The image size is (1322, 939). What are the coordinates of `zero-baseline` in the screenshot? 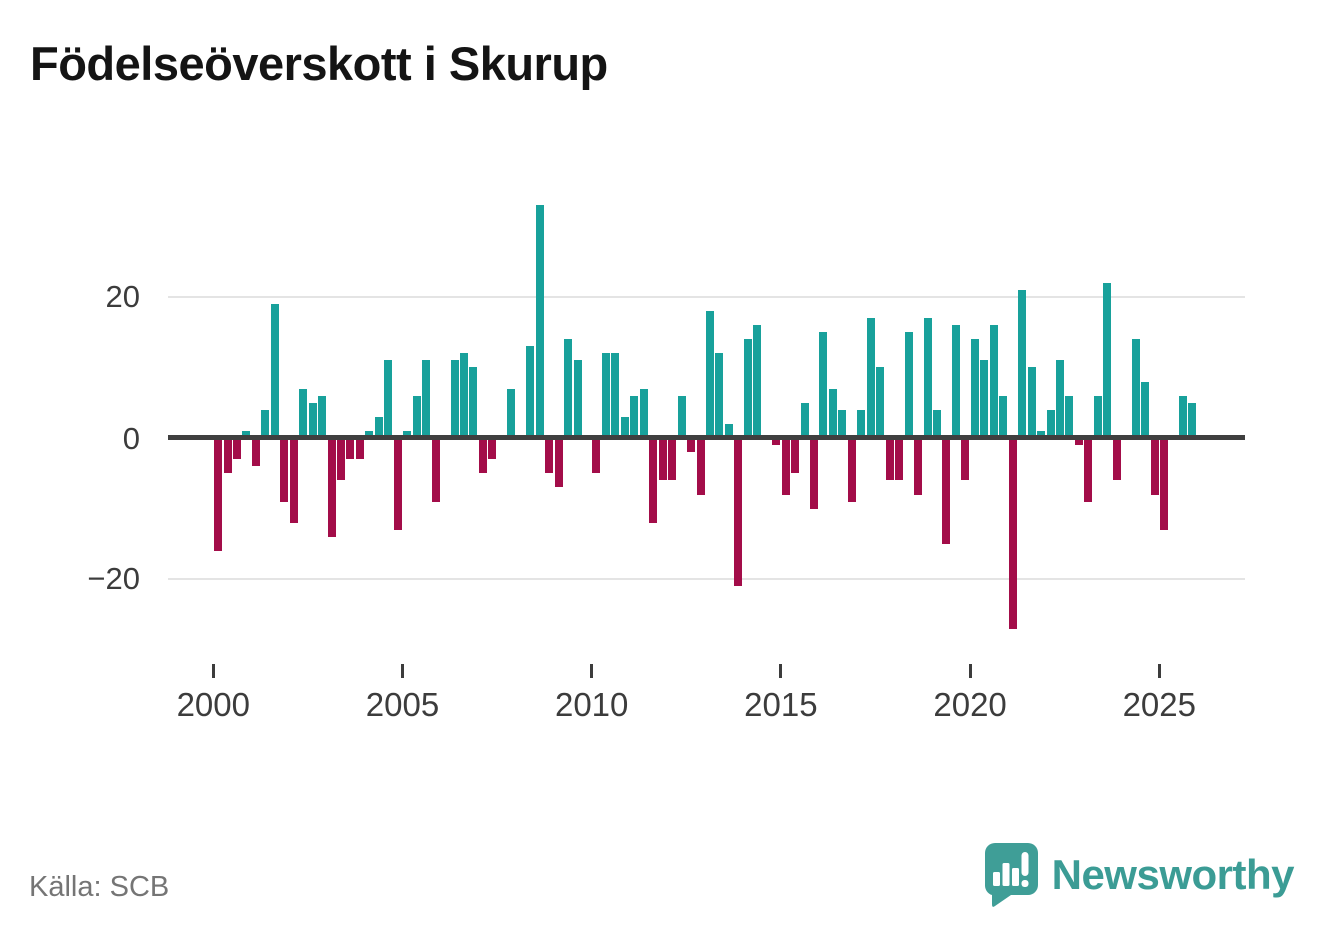 It's located at (706, 437).